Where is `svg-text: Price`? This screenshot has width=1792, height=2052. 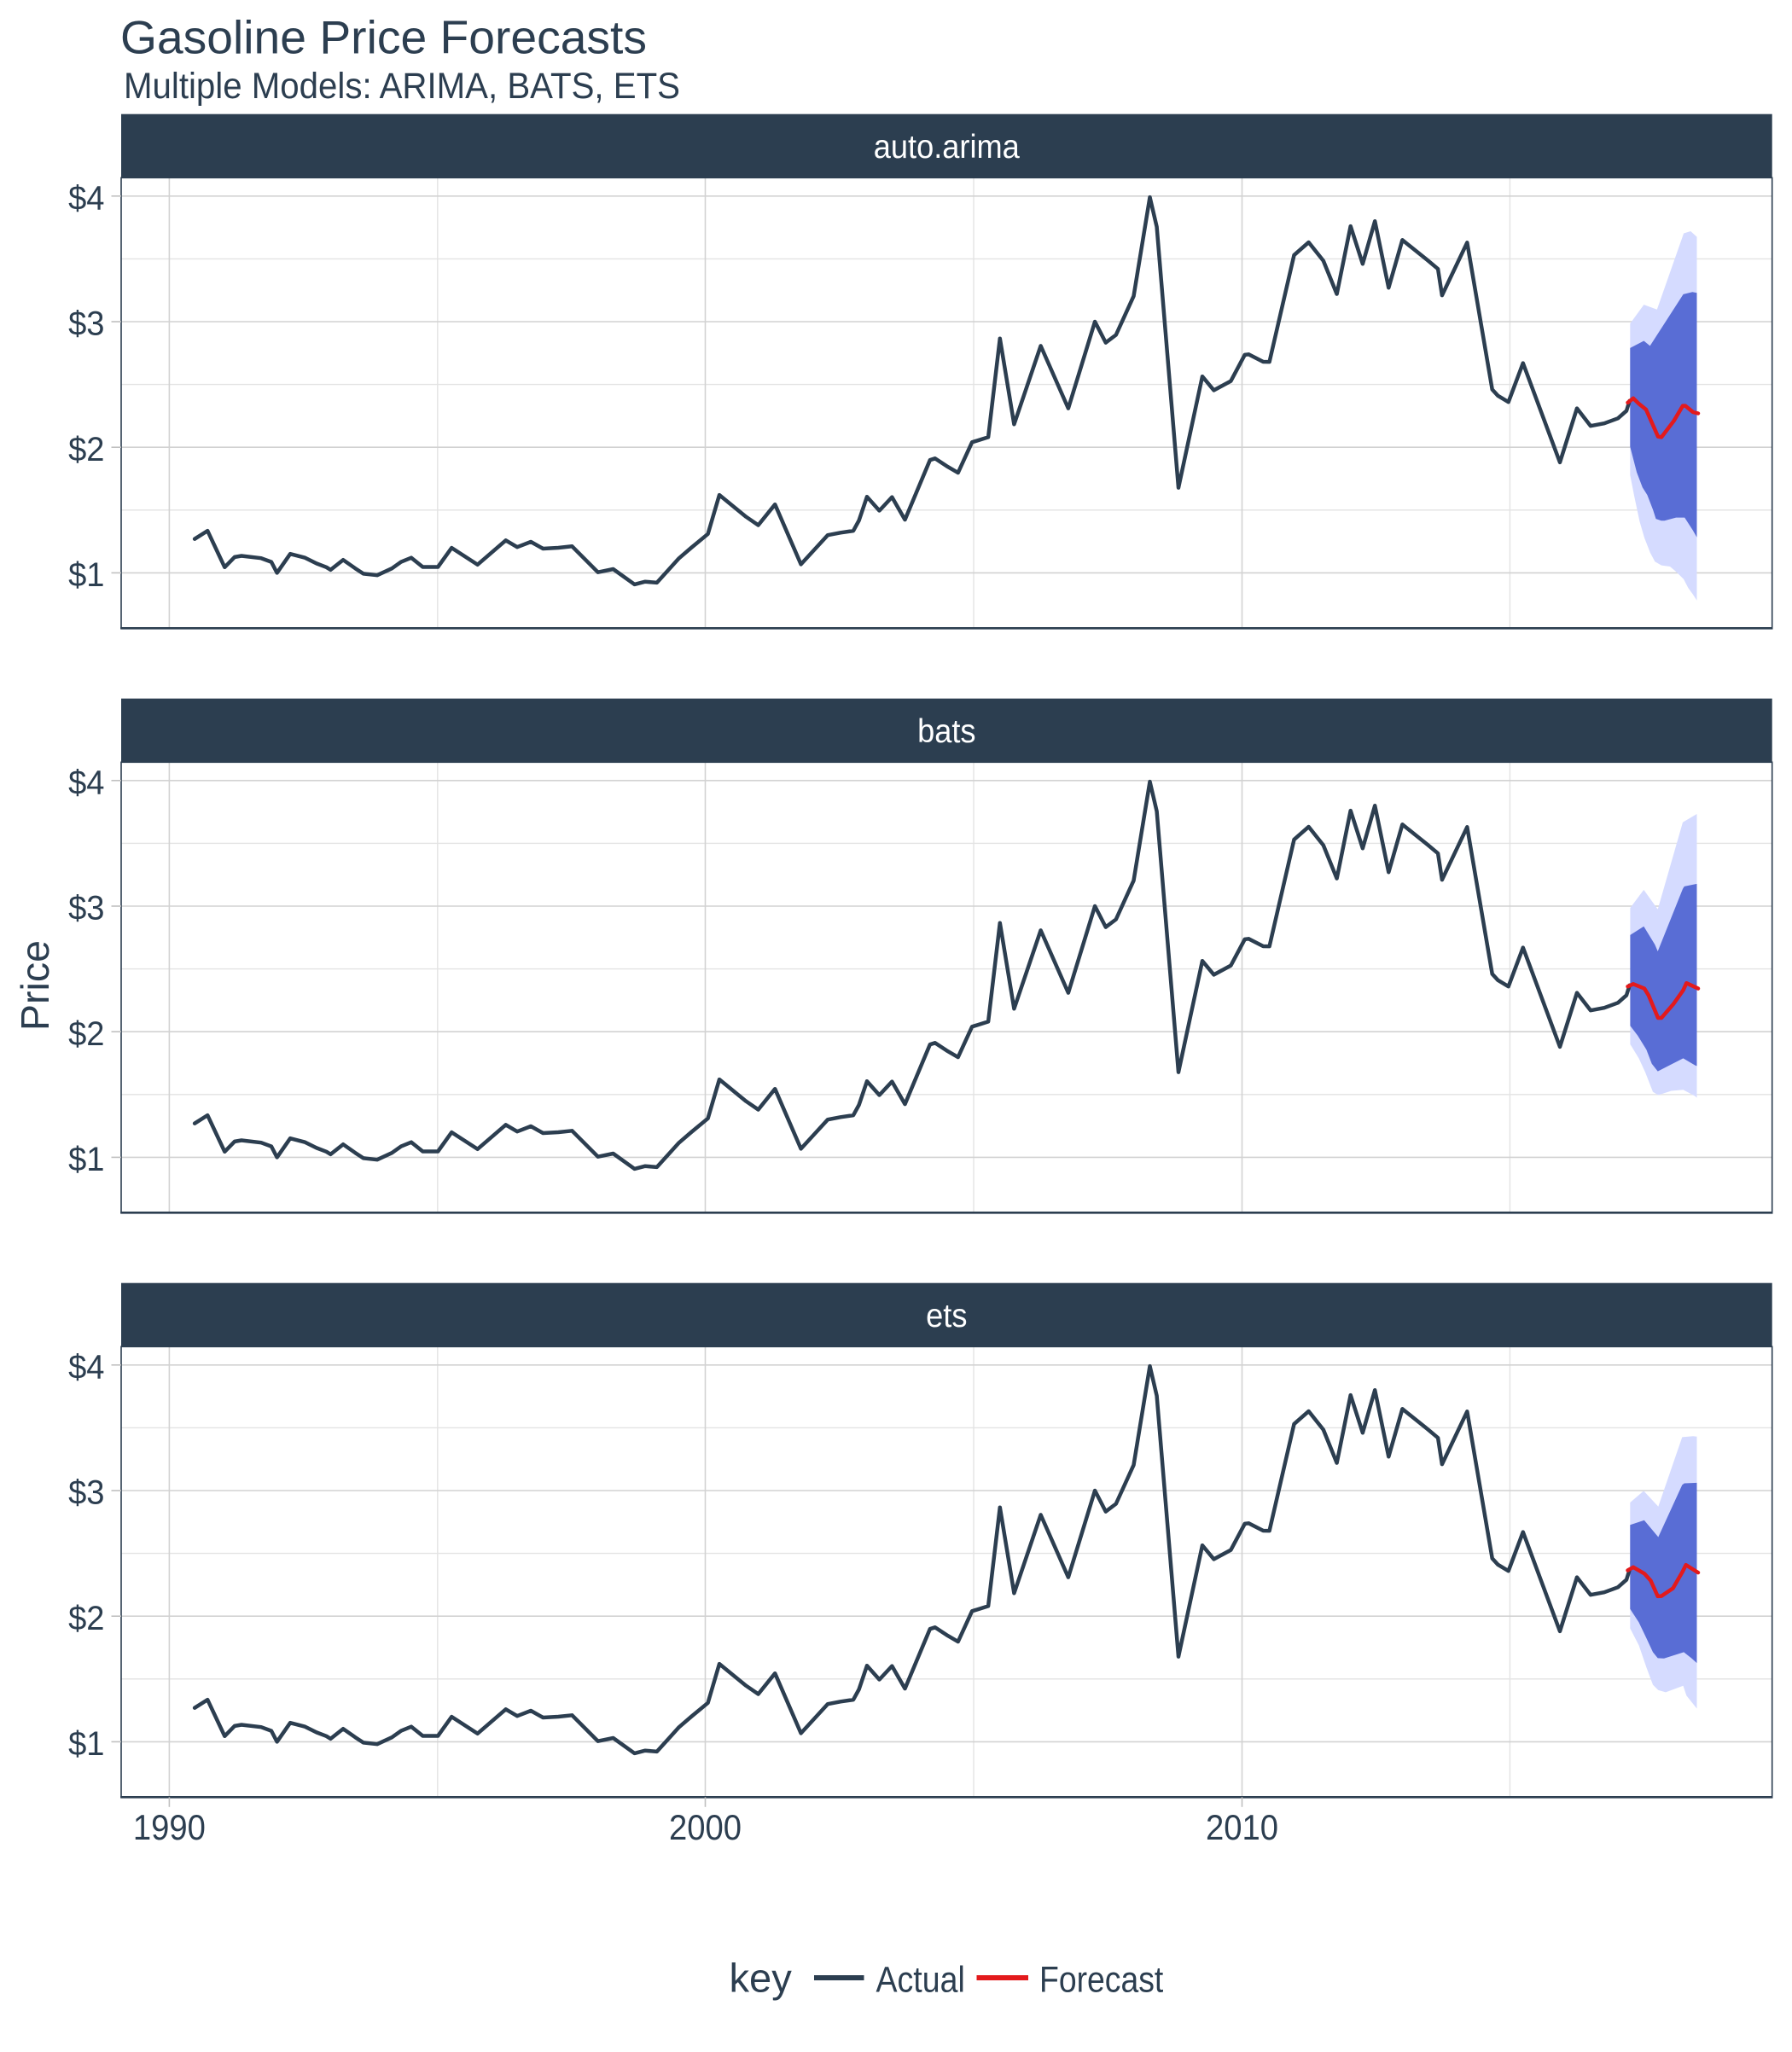 svg-text: Price is located at coordinates (35, 985).